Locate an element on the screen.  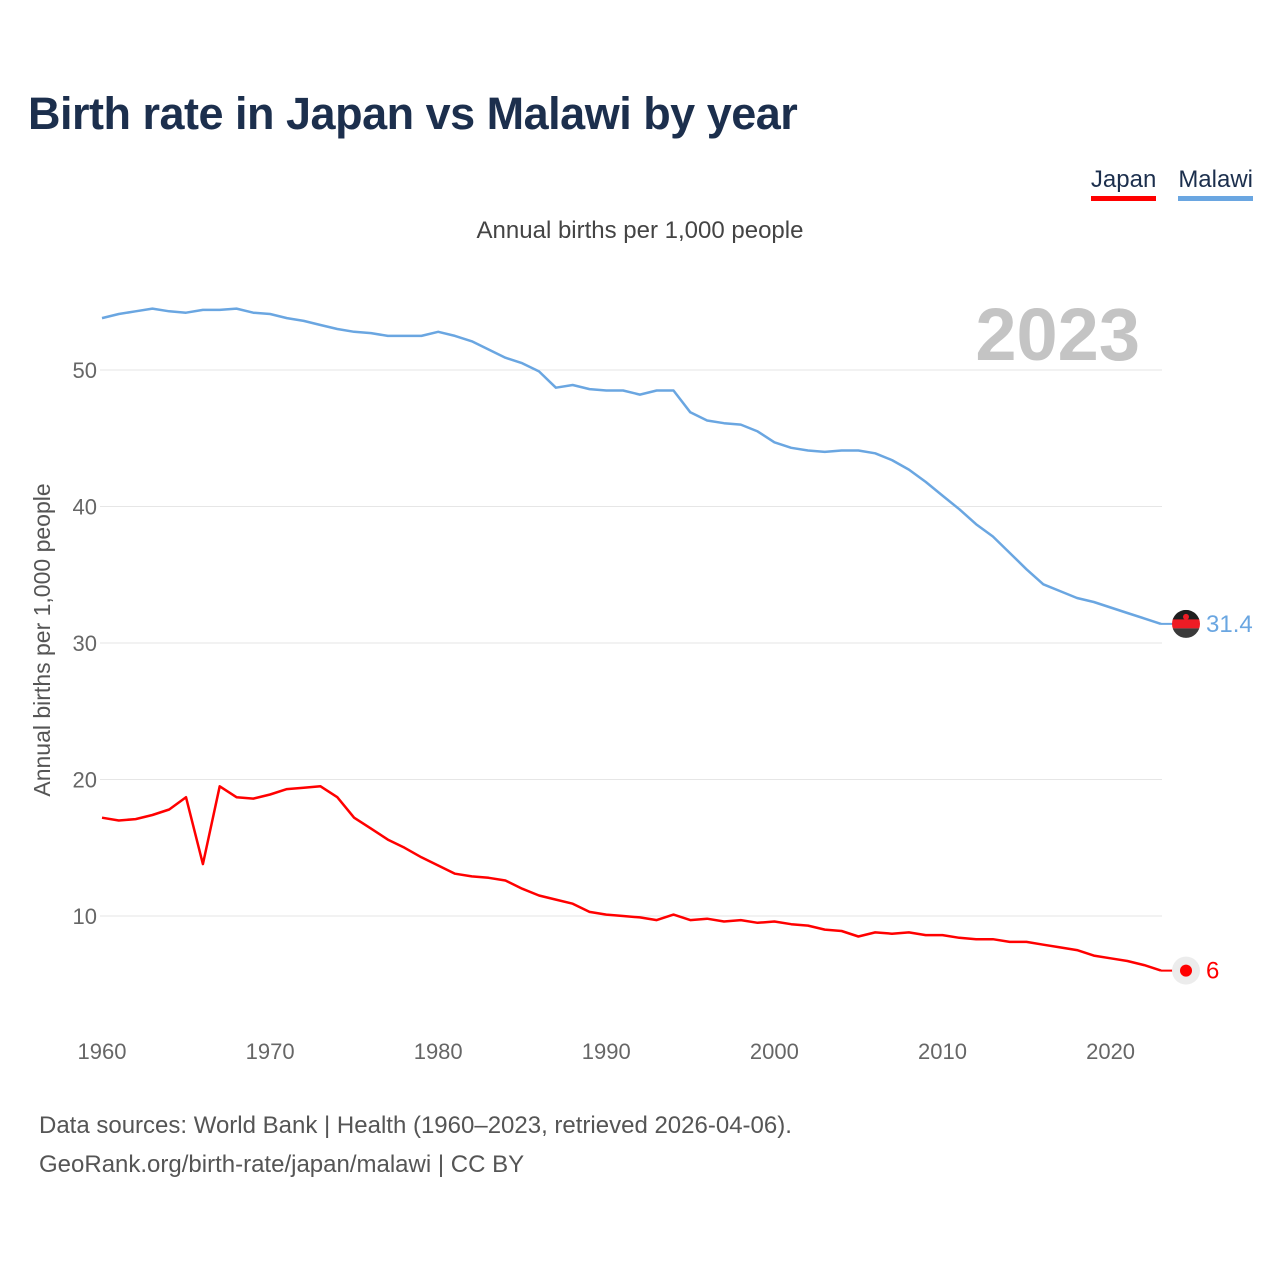
chart-subtitle: Annual births per 1,000 people is located at coordinates (640, 230).